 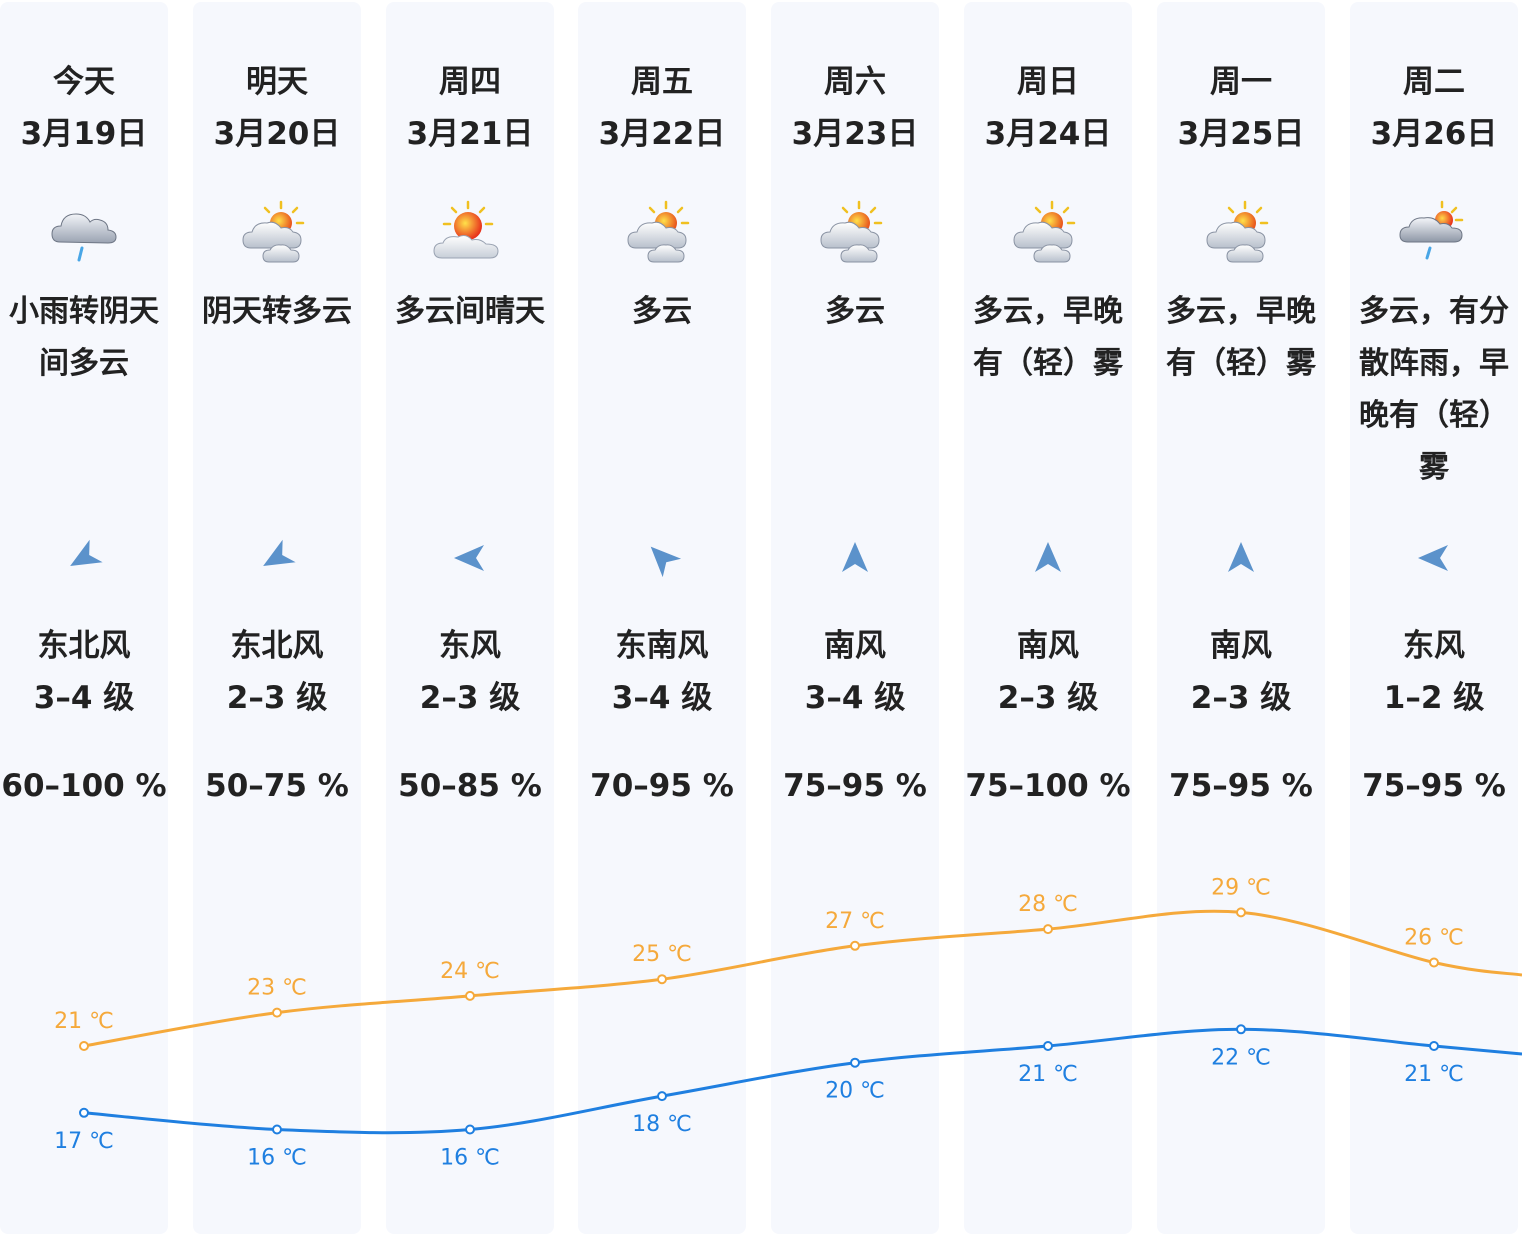 I want to click on humidity-range: 75–100 %, so click(x=1048, y=786).